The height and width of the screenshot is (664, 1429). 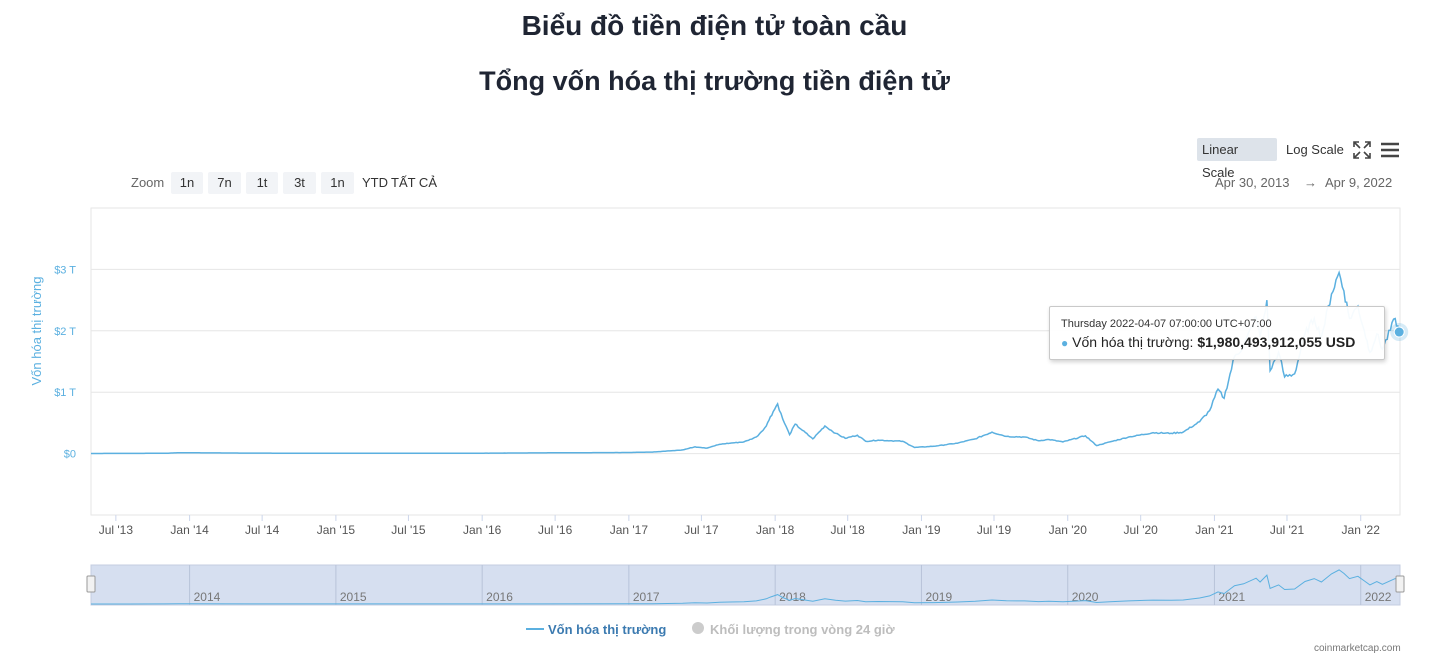 I want to click on y-axis-ticks: $0 $1 T $2 T $3 T, so click(x=65, y=362).